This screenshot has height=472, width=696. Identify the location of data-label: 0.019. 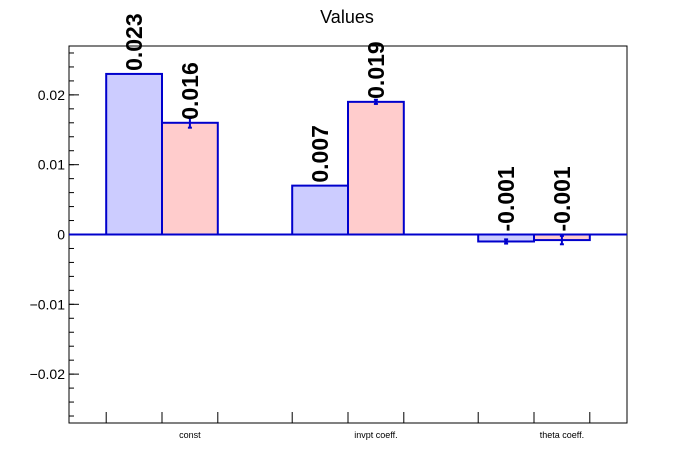
(376, 70).